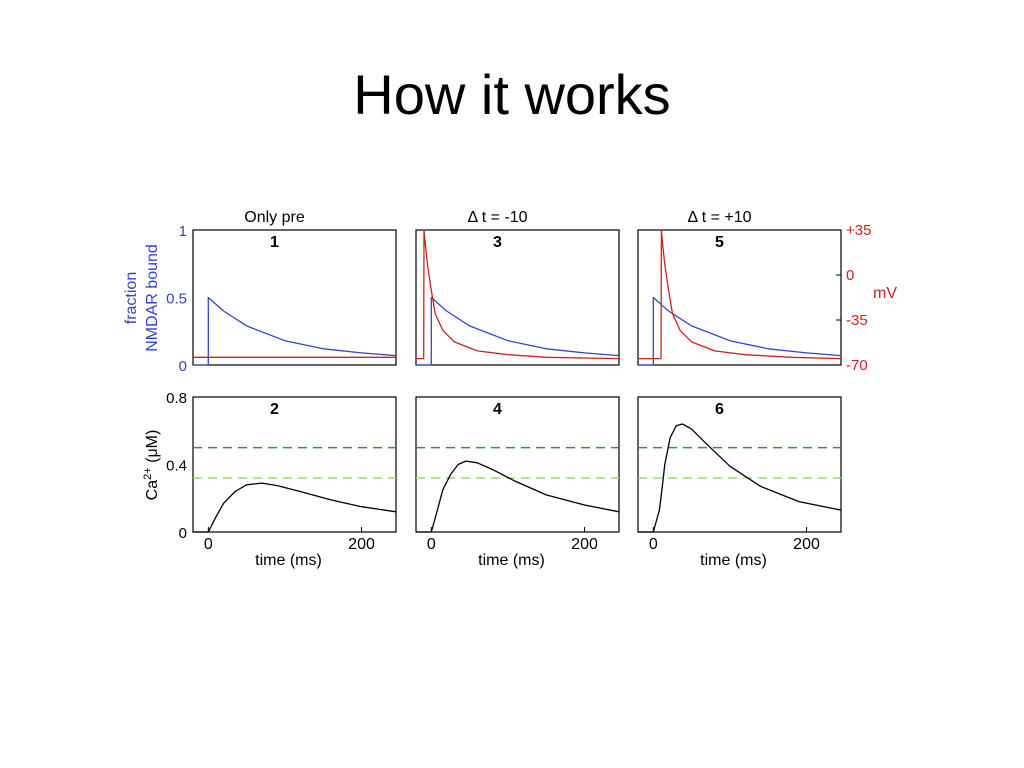 The width and height of the screenshot is (1024, 768). I want to click on slide-title: How it works, so click(512, 94).